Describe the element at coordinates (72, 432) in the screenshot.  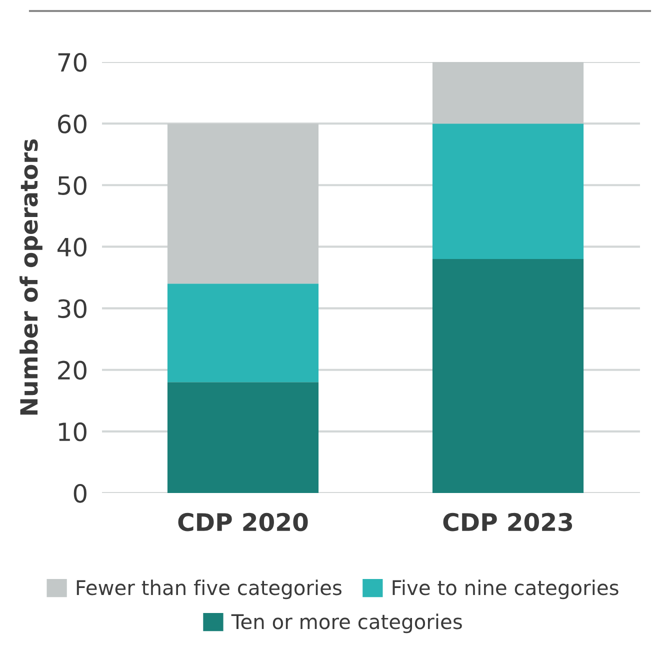
I see `y-tick-label: 10` at that location.